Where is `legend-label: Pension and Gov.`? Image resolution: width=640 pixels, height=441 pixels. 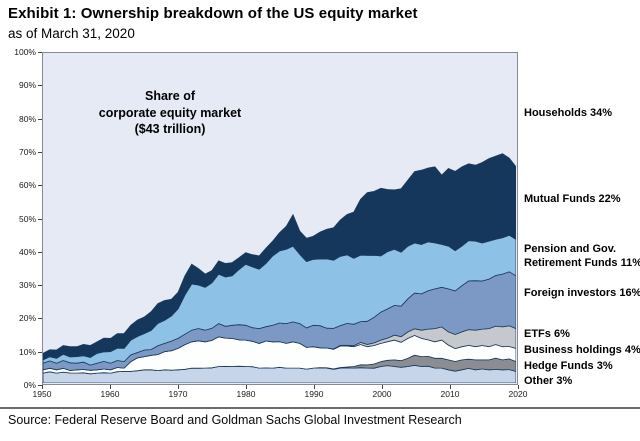 legend-label: Pension and Gov. is located at coordinates (570, 249).